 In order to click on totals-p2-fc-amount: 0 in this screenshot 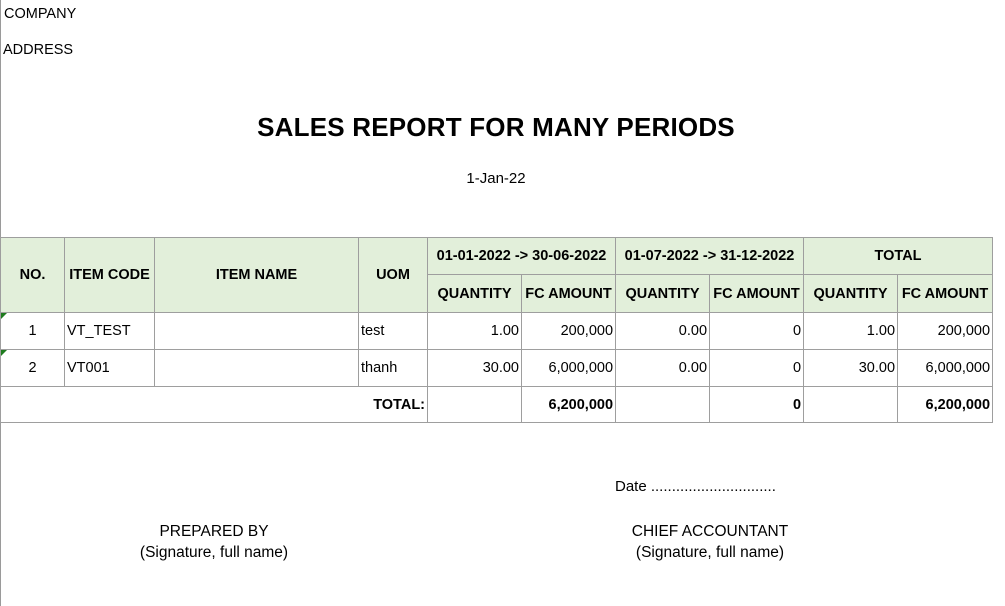, I will do `click(757, 404)`.